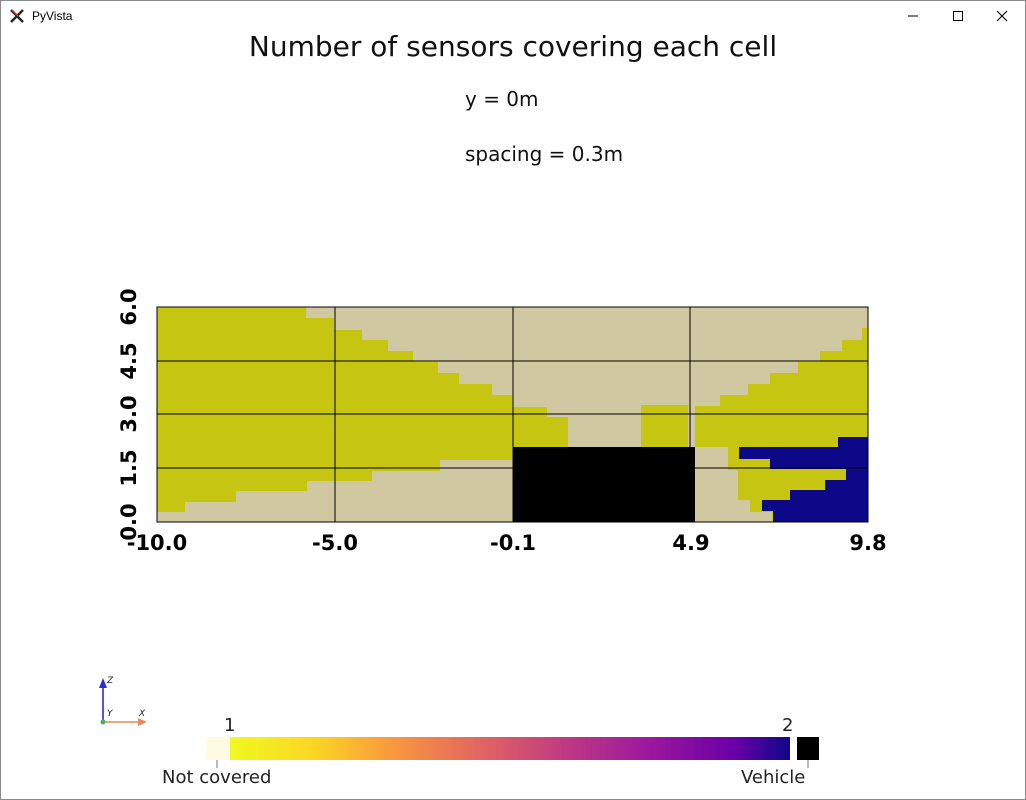 This screenshot has height=800, width=1026. I want to click on colorbar, so click(512, 752).